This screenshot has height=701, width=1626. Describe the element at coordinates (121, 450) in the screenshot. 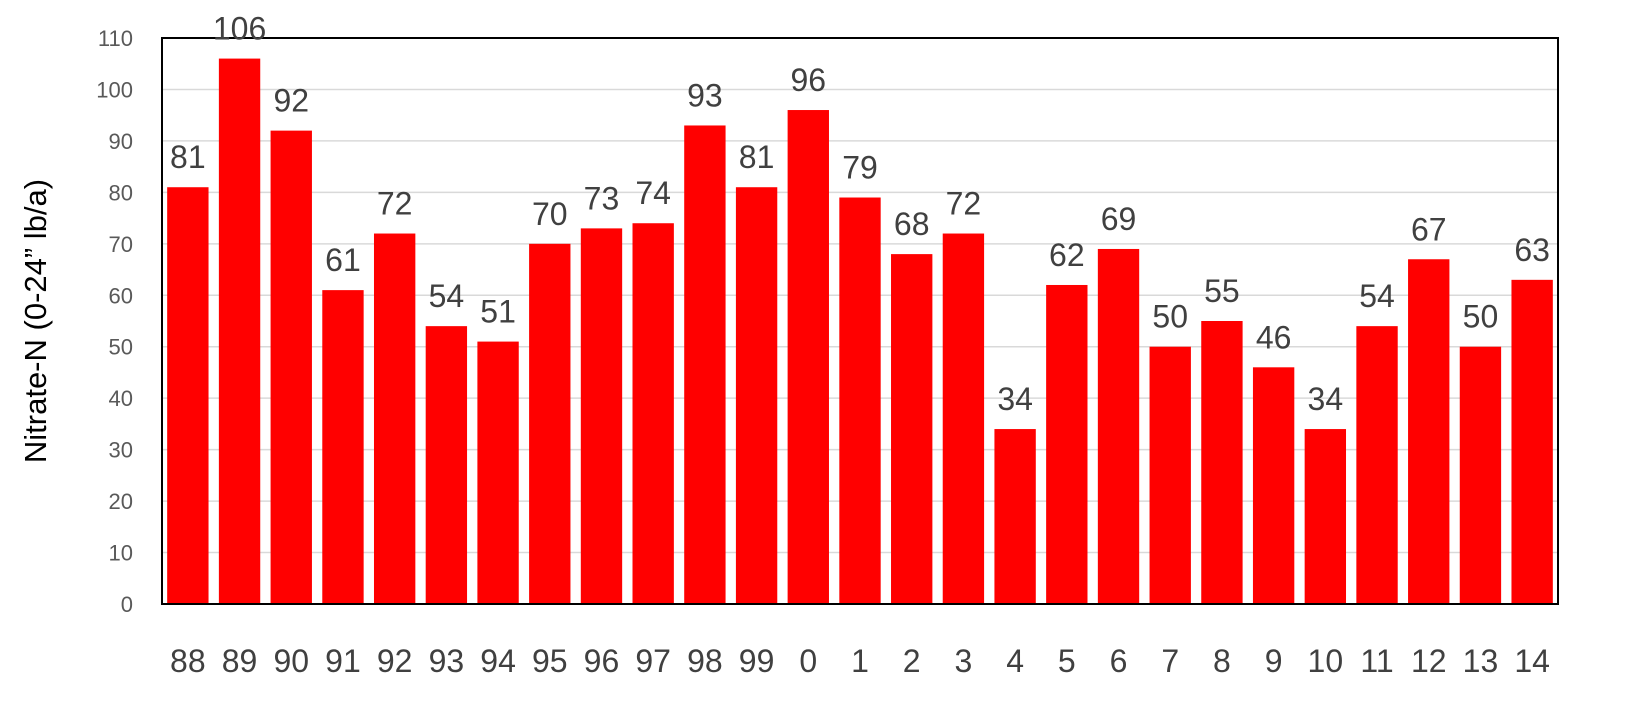

I see `y-tick-label: 30` at that location.